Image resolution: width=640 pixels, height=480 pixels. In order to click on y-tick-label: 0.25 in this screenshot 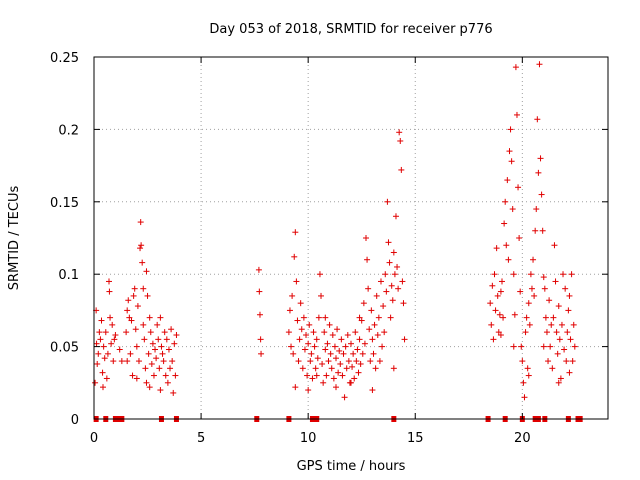, I will do `click(64, 58)`.